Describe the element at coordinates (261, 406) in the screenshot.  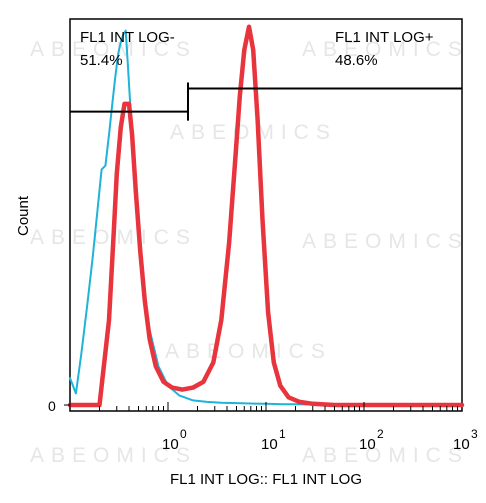
I see `tick-layer` at that location.